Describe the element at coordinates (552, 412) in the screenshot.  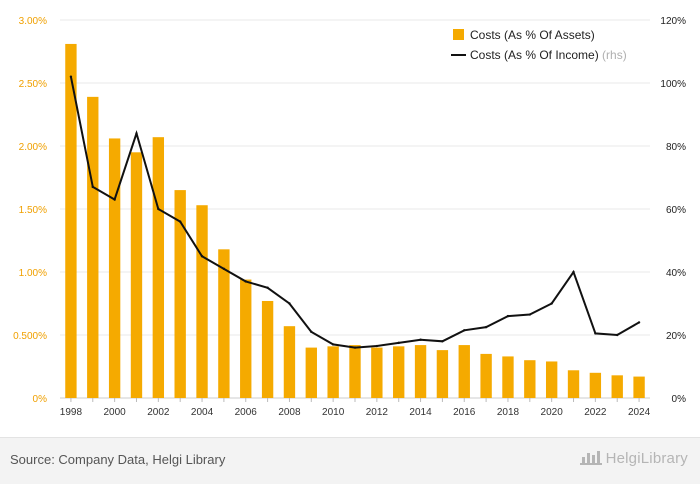
I see `x-tick-label: 2020` at that location.